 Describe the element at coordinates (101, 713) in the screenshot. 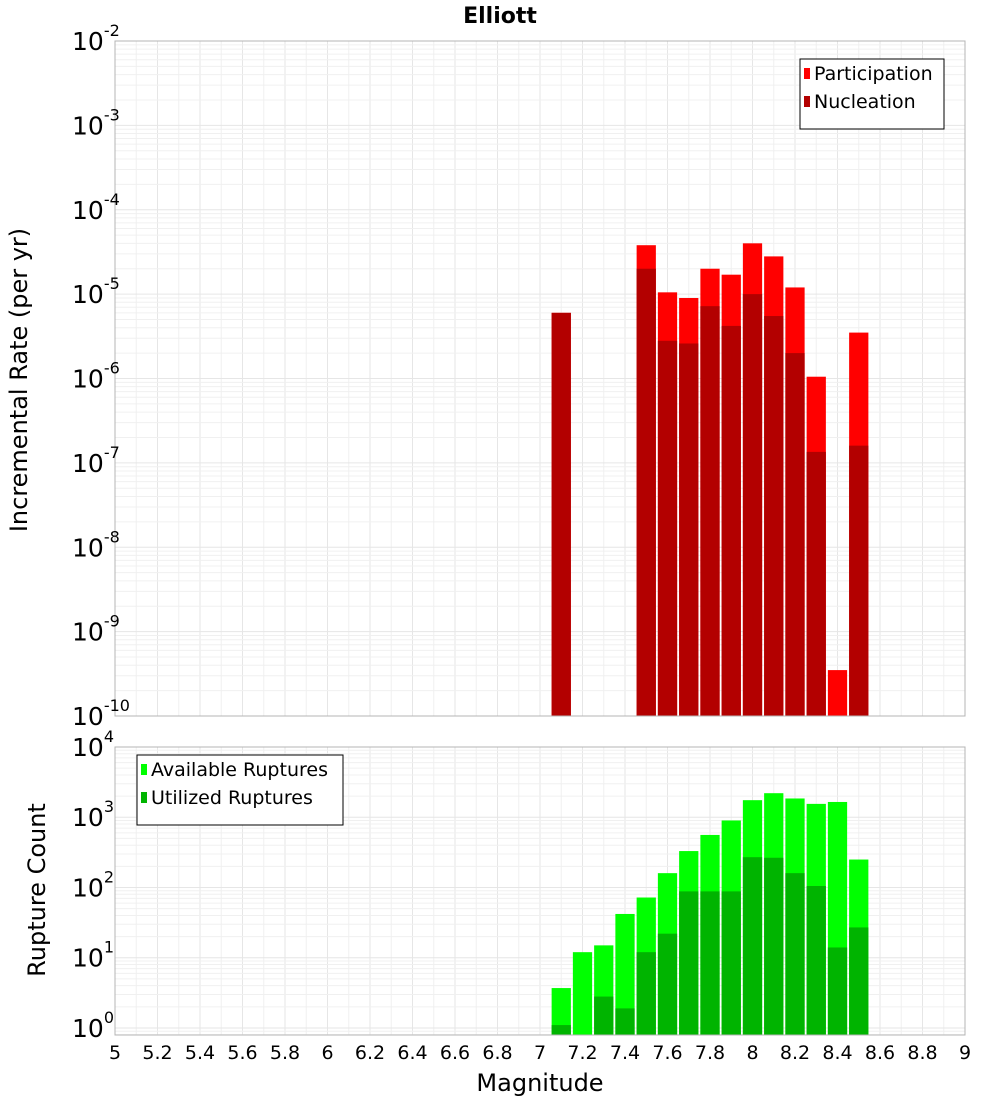

I see `top-y-tick-label: 10⁻¹⁰` at that location.